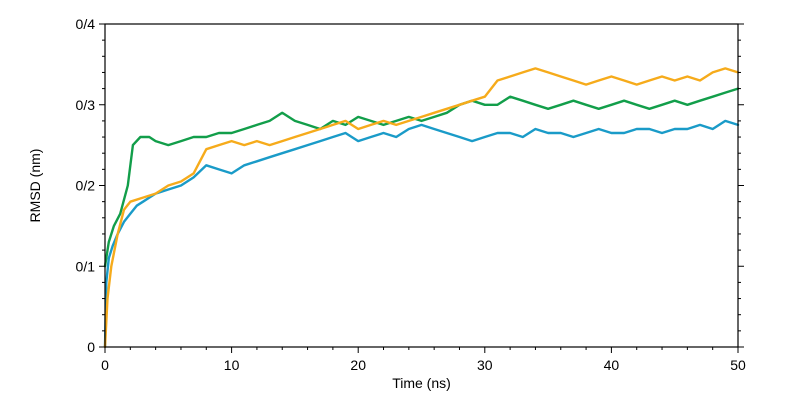 Image resolution: width=787 pixels, height=408 pixels. What do you see at coordinates (105, 365) in the screenshot?
I see `x-tick-label: 0` at bounding box center [105, 365].